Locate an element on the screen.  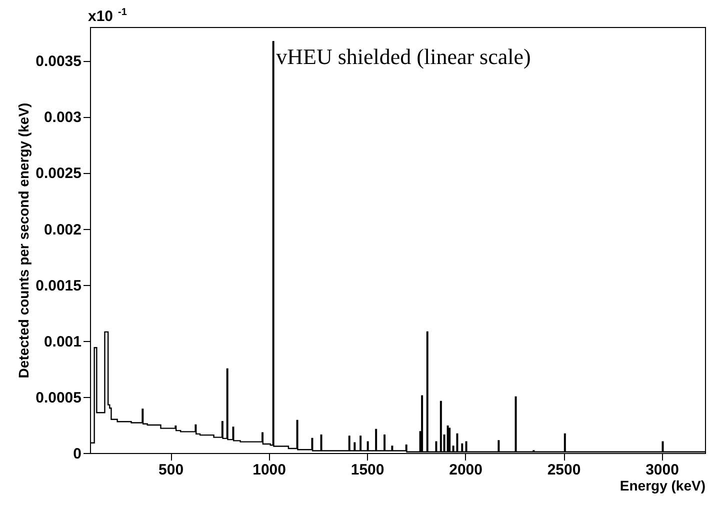
y-tick-label: 0 is located at coordinates (77, 454).